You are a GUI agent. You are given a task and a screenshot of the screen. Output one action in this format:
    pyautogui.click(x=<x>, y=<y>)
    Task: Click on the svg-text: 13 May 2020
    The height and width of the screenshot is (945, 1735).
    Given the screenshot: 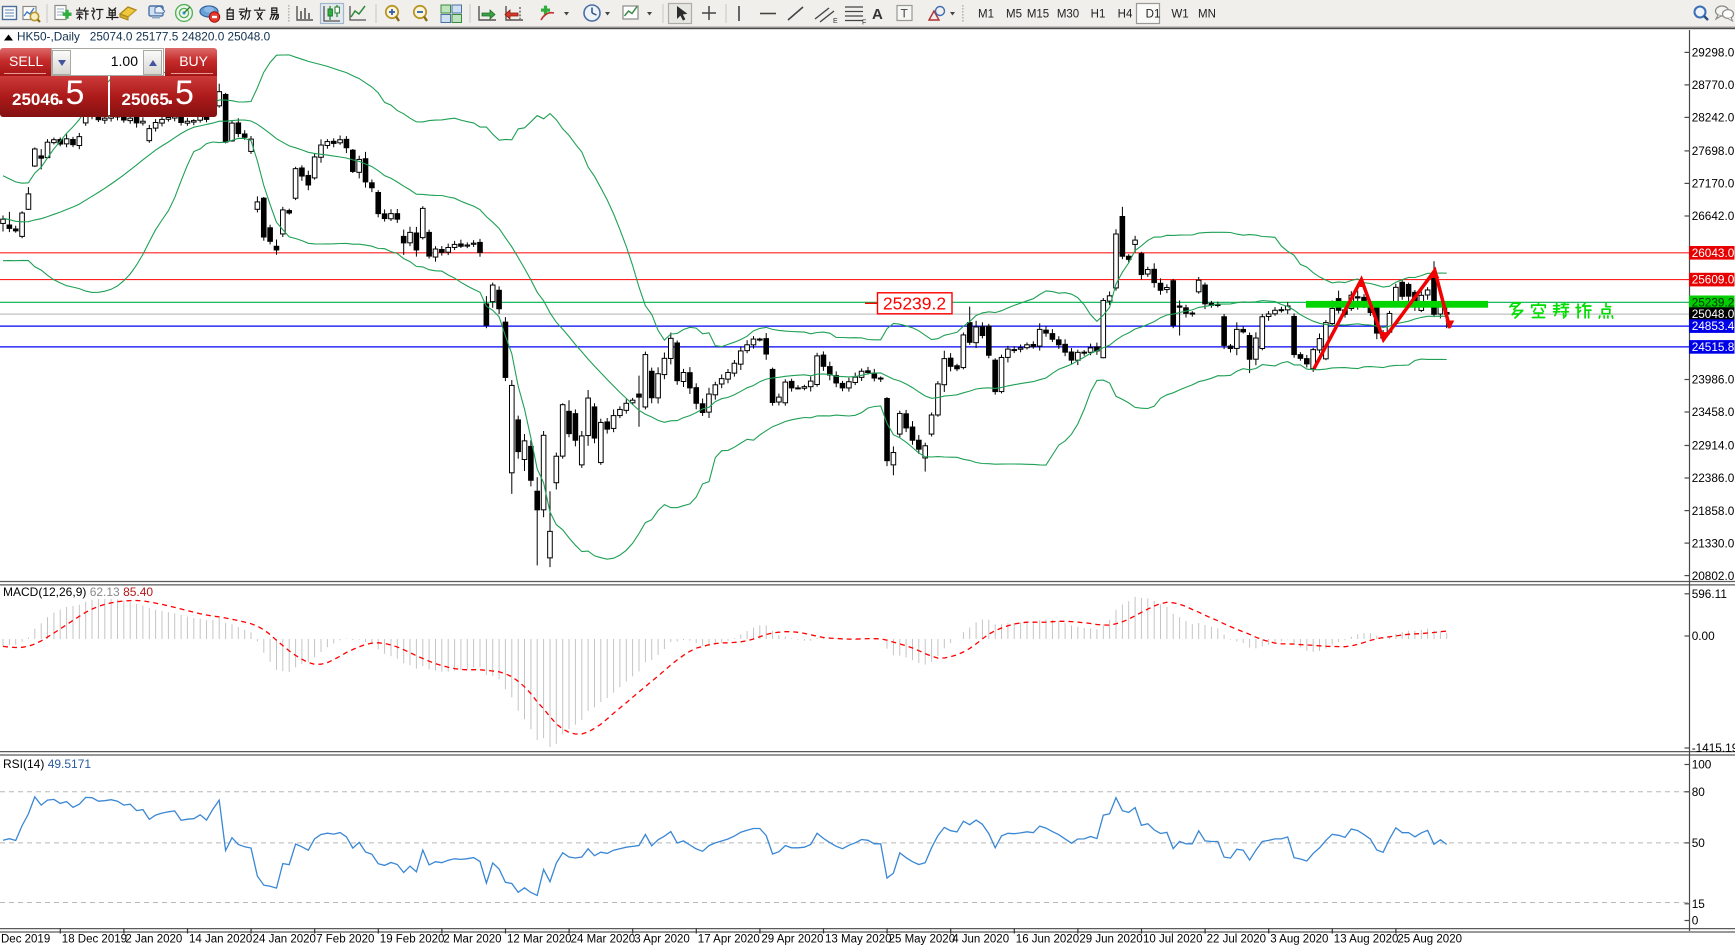 What is the action you would take?
    pyautogui.click(x=858, y=939)
    